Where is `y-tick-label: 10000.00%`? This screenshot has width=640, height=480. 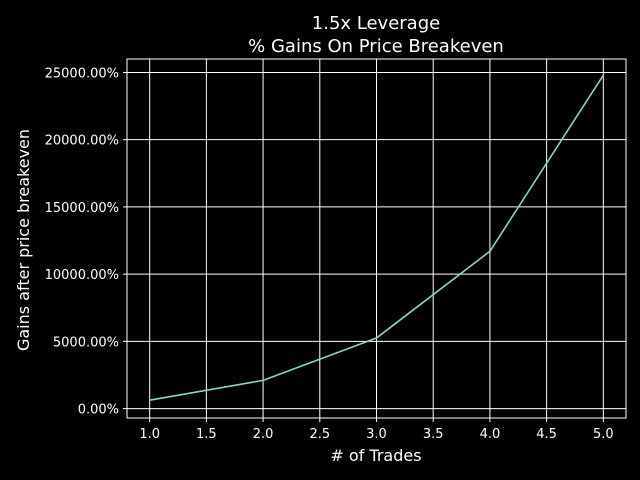
y-tick-label: 10000.00% is located at coordinates (82, 275).